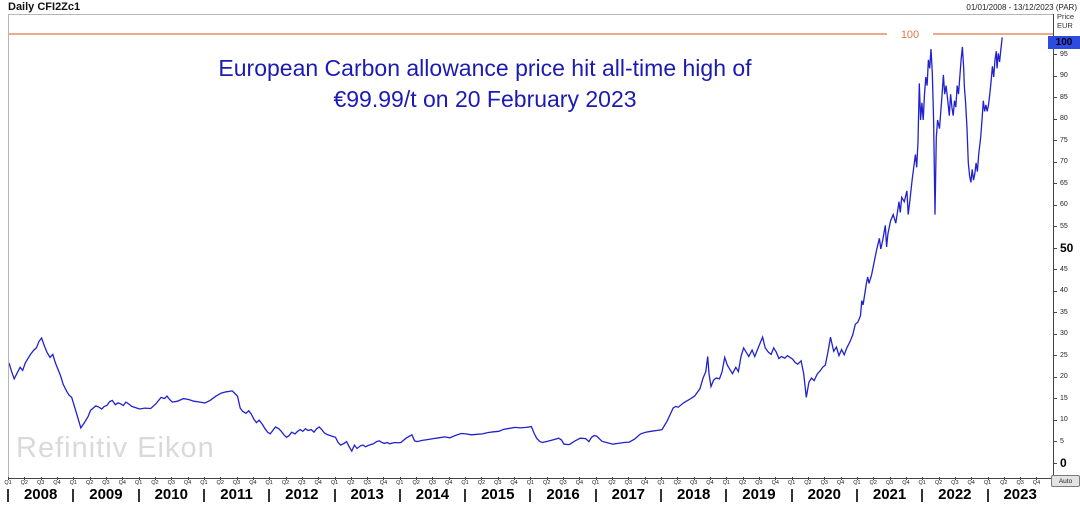 This screenshot has height=510, width=1080. I want to click on y-axis-tick-label: 25, so click(1064, 355).